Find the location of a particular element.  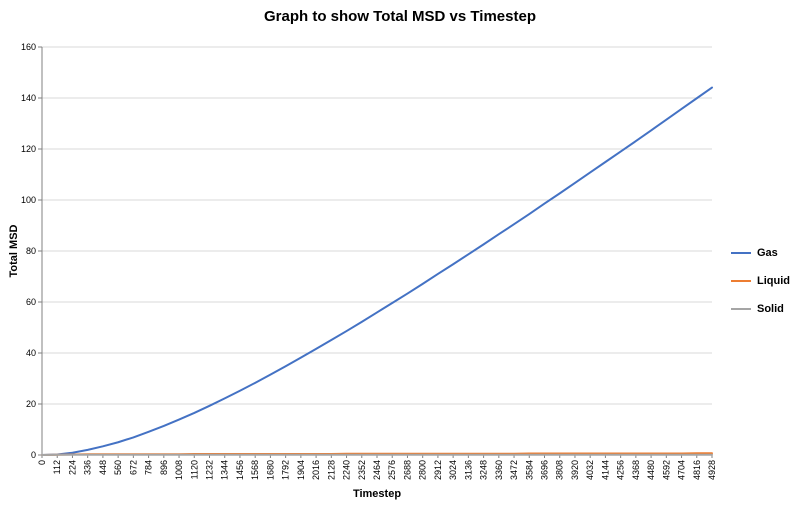

y-tick-label: 160 is located at coordinates (28, 47).